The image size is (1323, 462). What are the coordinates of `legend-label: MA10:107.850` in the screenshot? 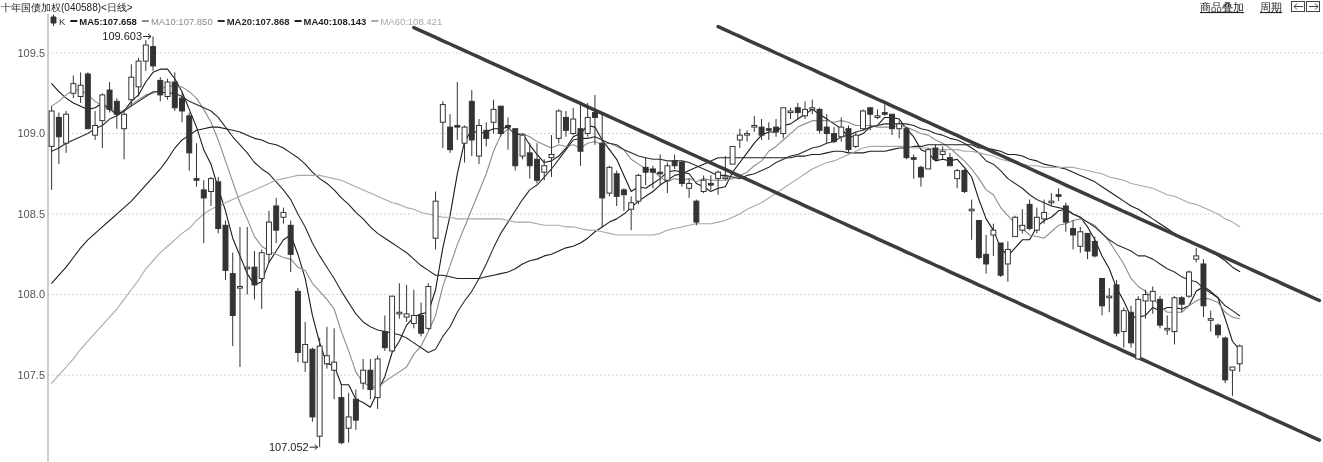 It's located at (181, 21).